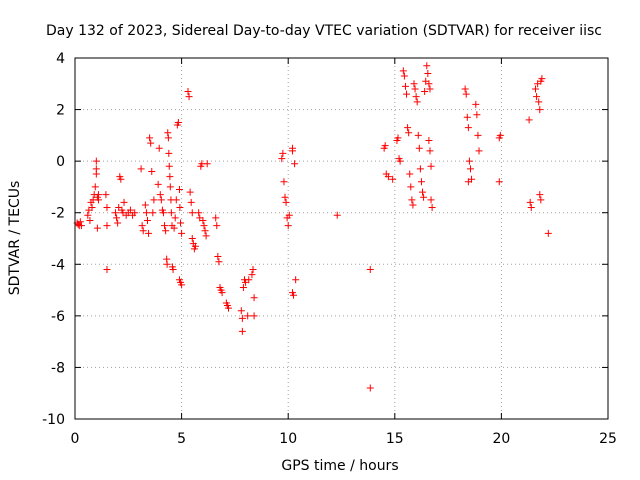 This screenshot has width=640, height=480. I want to click on x-tick-label: 25, so click(608, 439).